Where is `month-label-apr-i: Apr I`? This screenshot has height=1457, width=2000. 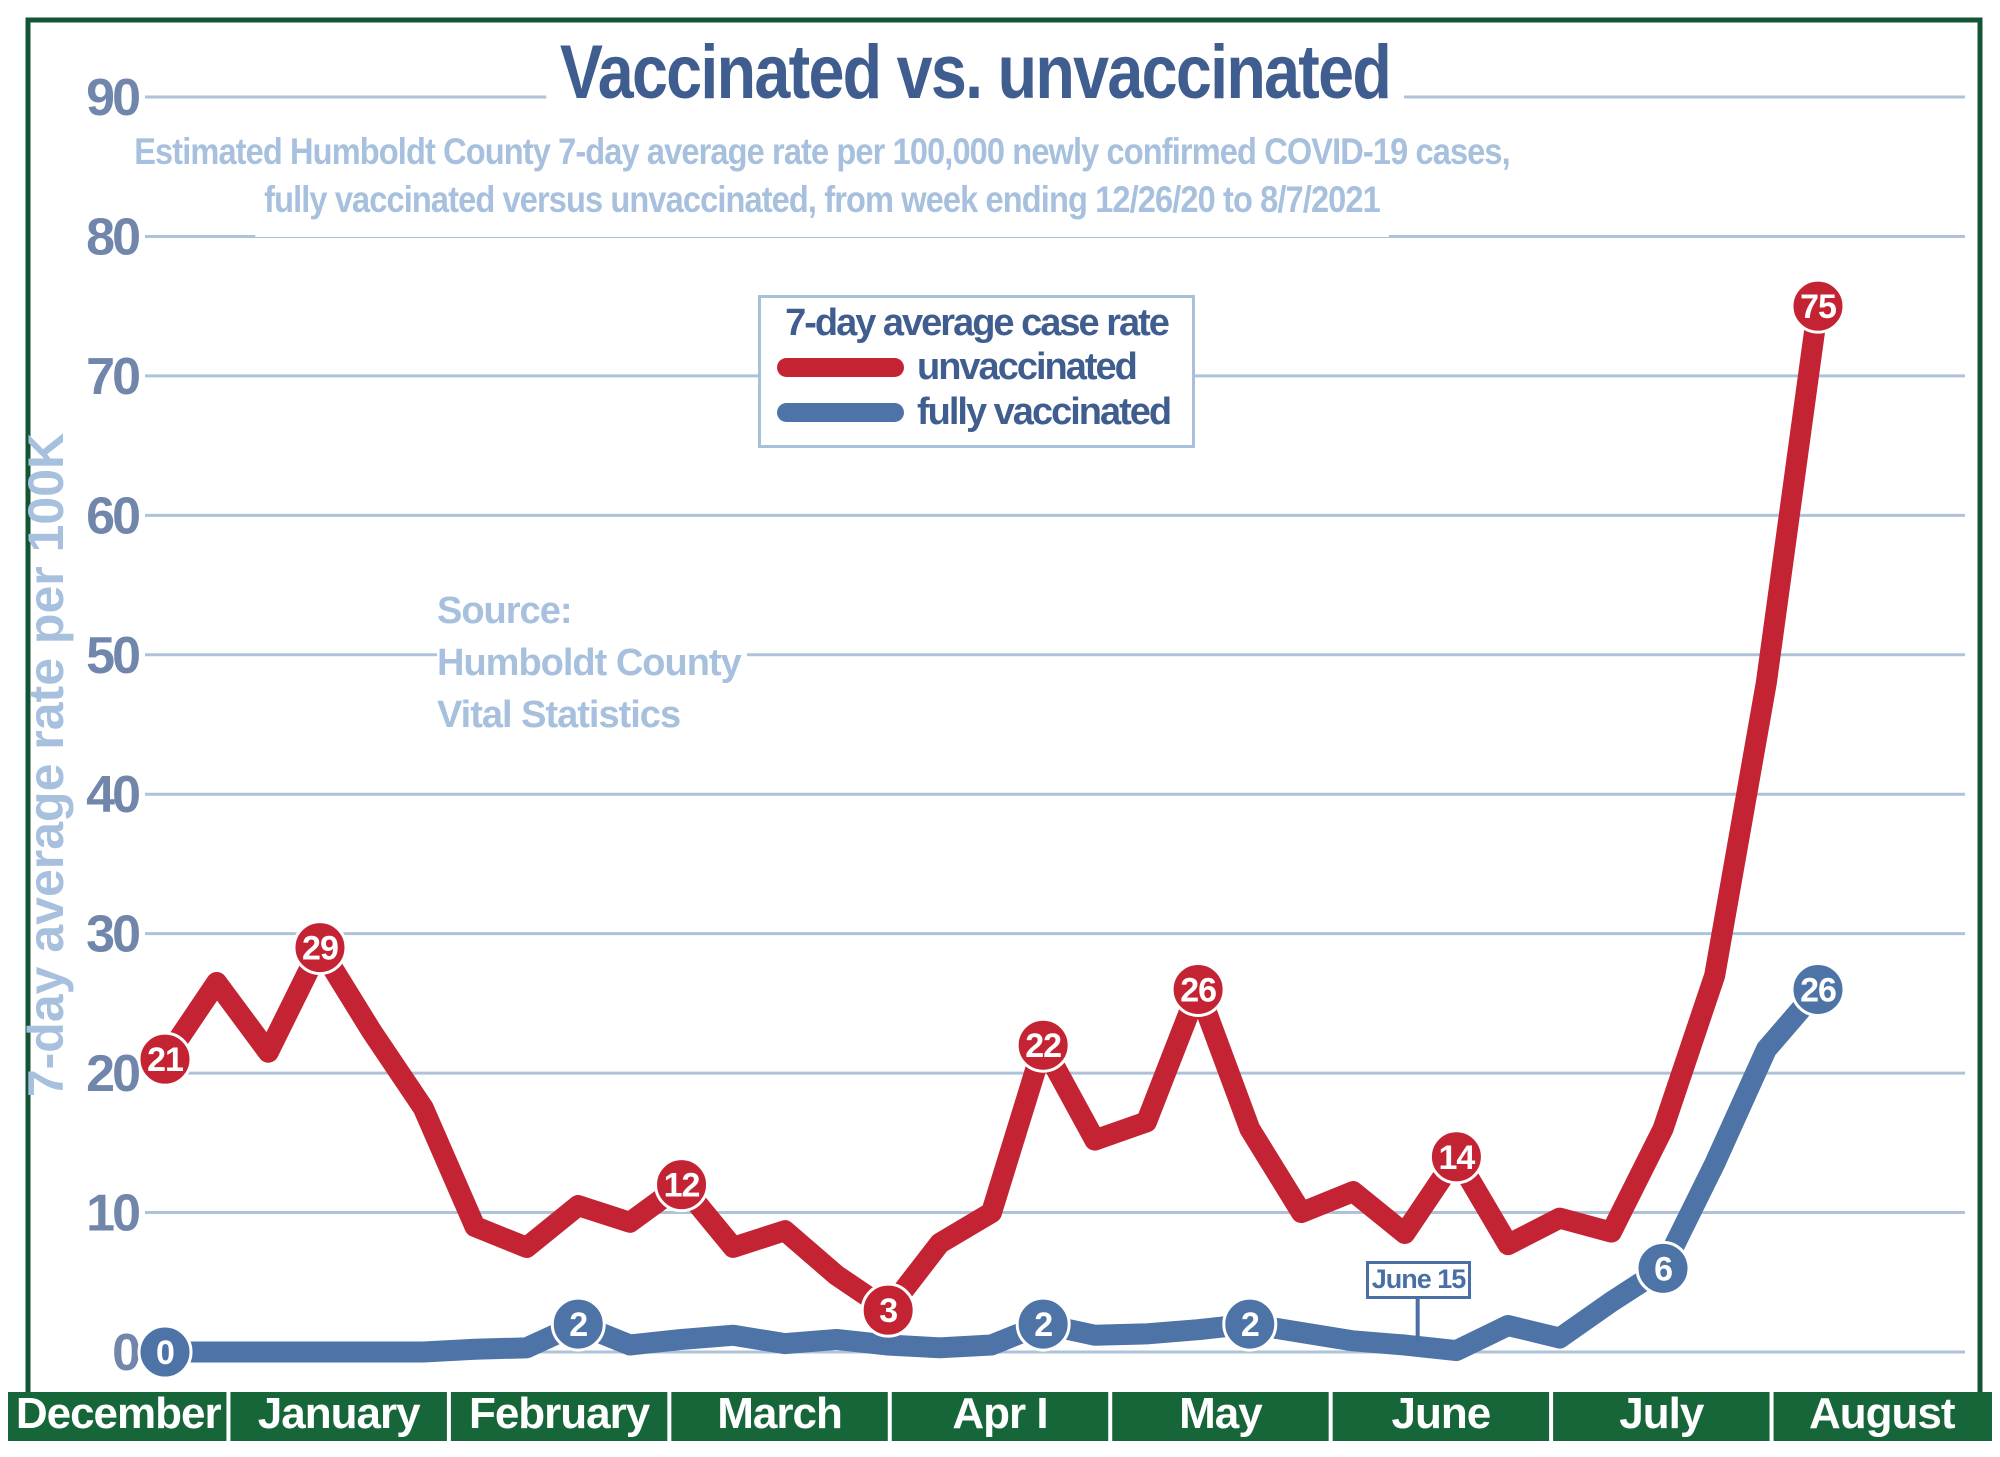
month-label-apr-i: Apr I is located at coordinates (999, 1413).